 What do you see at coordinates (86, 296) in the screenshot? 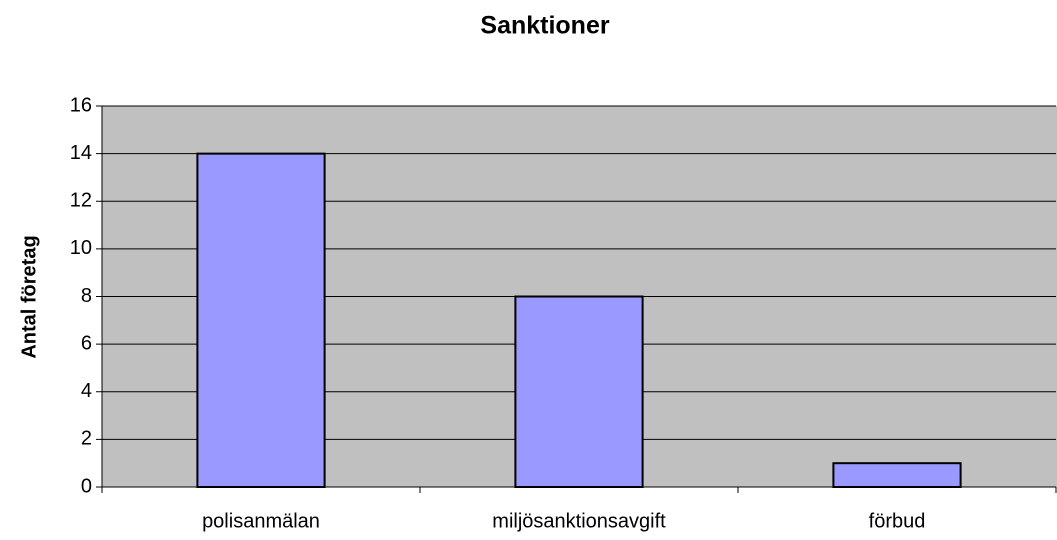
I see `y-tick-label: 8` at bounding box center [86, 296].